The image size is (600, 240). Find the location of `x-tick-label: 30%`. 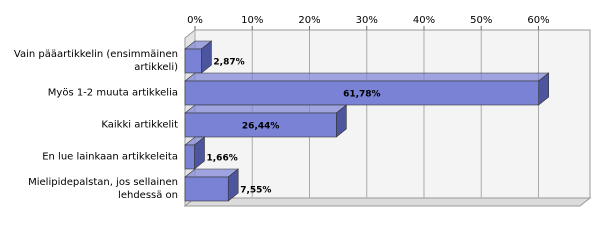

x-tick-label: 30% is located at coordinates (367, 20).